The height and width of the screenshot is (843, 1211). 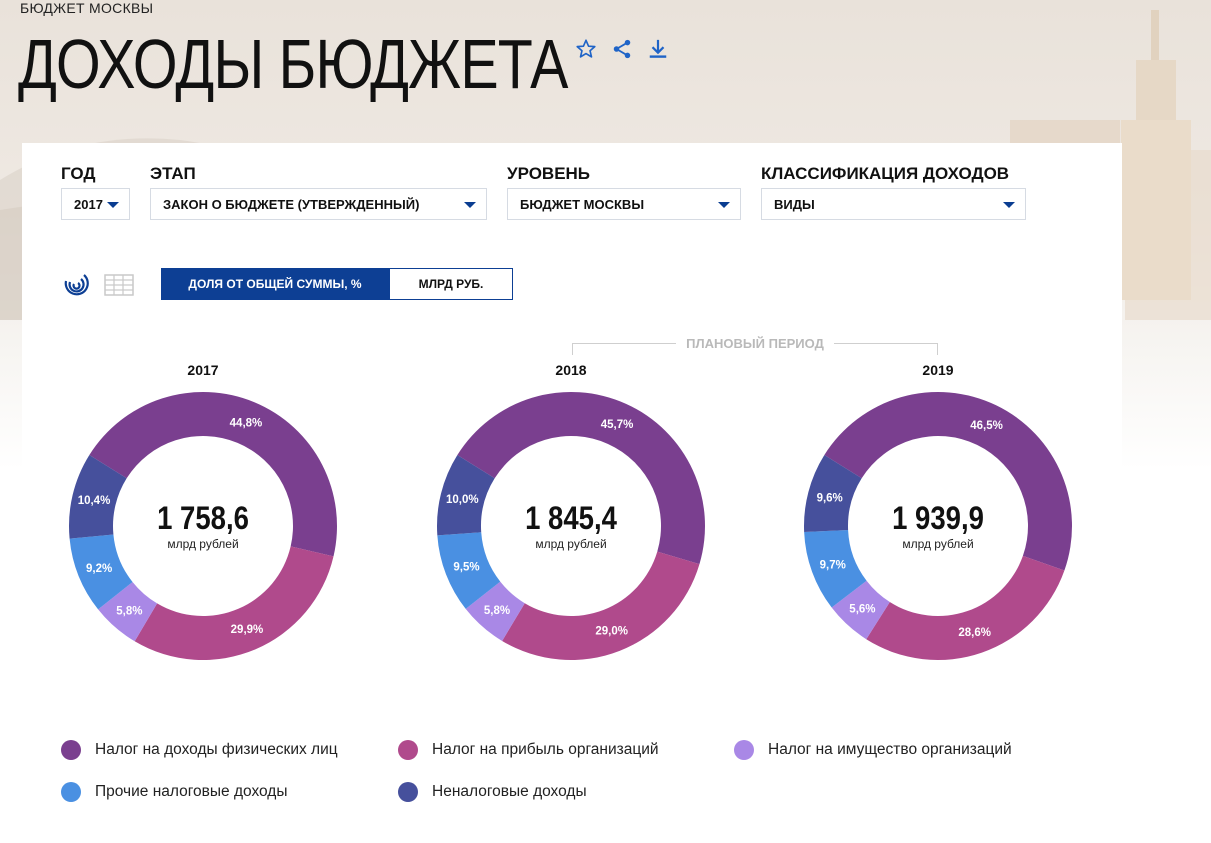 What do you see at coordinates (938, 370) in the screenshot?
I see `chart-year-label: 2019` at bounding box center [938, 370].